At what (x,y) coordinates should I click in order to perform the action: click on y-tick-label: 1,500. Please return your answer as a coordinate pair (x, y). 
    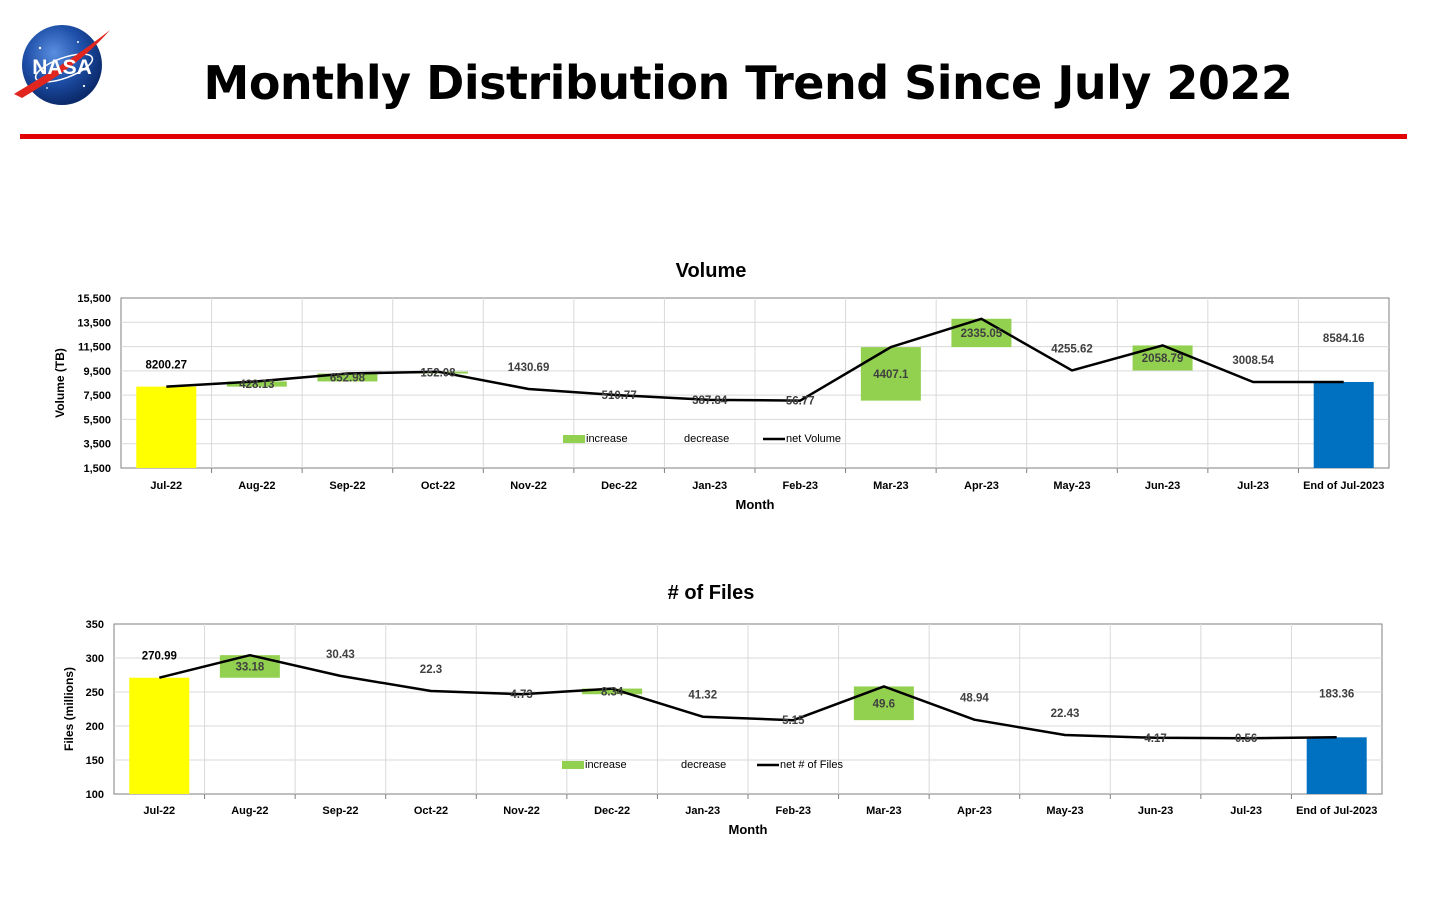
    Looking at the image, I should click on (97, 469).